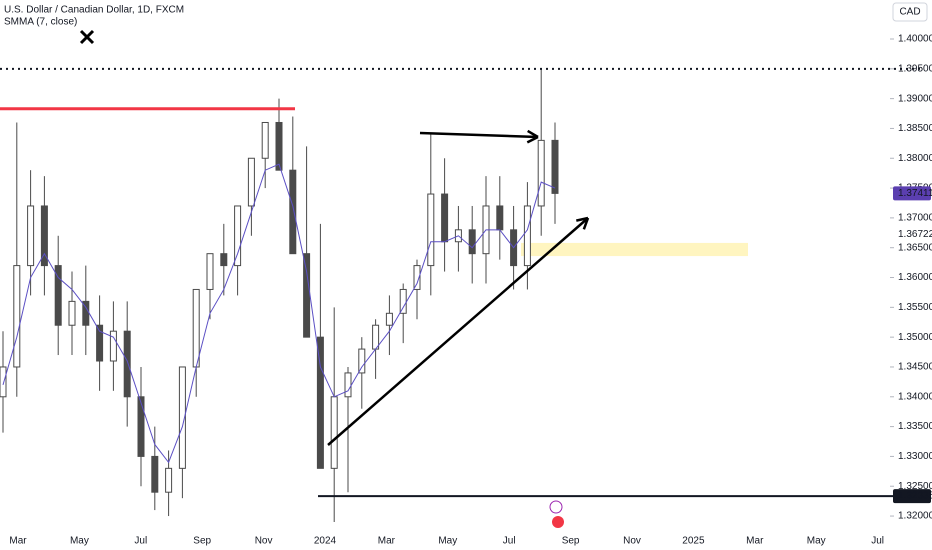 Image resolution: width=932 pixels, height=550 pixels. I want to click on y-tick-label: 1.35000, so click(915, 337).